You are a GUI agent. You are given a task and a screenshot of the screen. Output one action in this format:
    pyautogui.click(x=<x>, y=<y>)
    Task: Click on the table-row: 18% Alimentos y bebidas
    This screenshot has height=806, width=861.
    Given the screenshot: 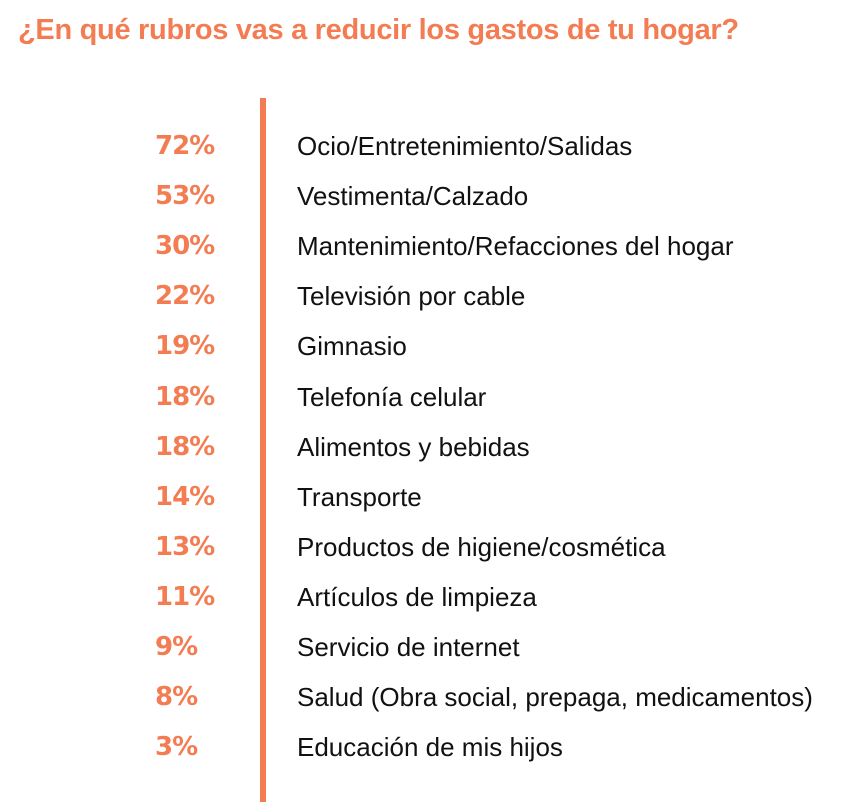 What is the action you would take?
    pyautogui.click(x=430, y=447)
    